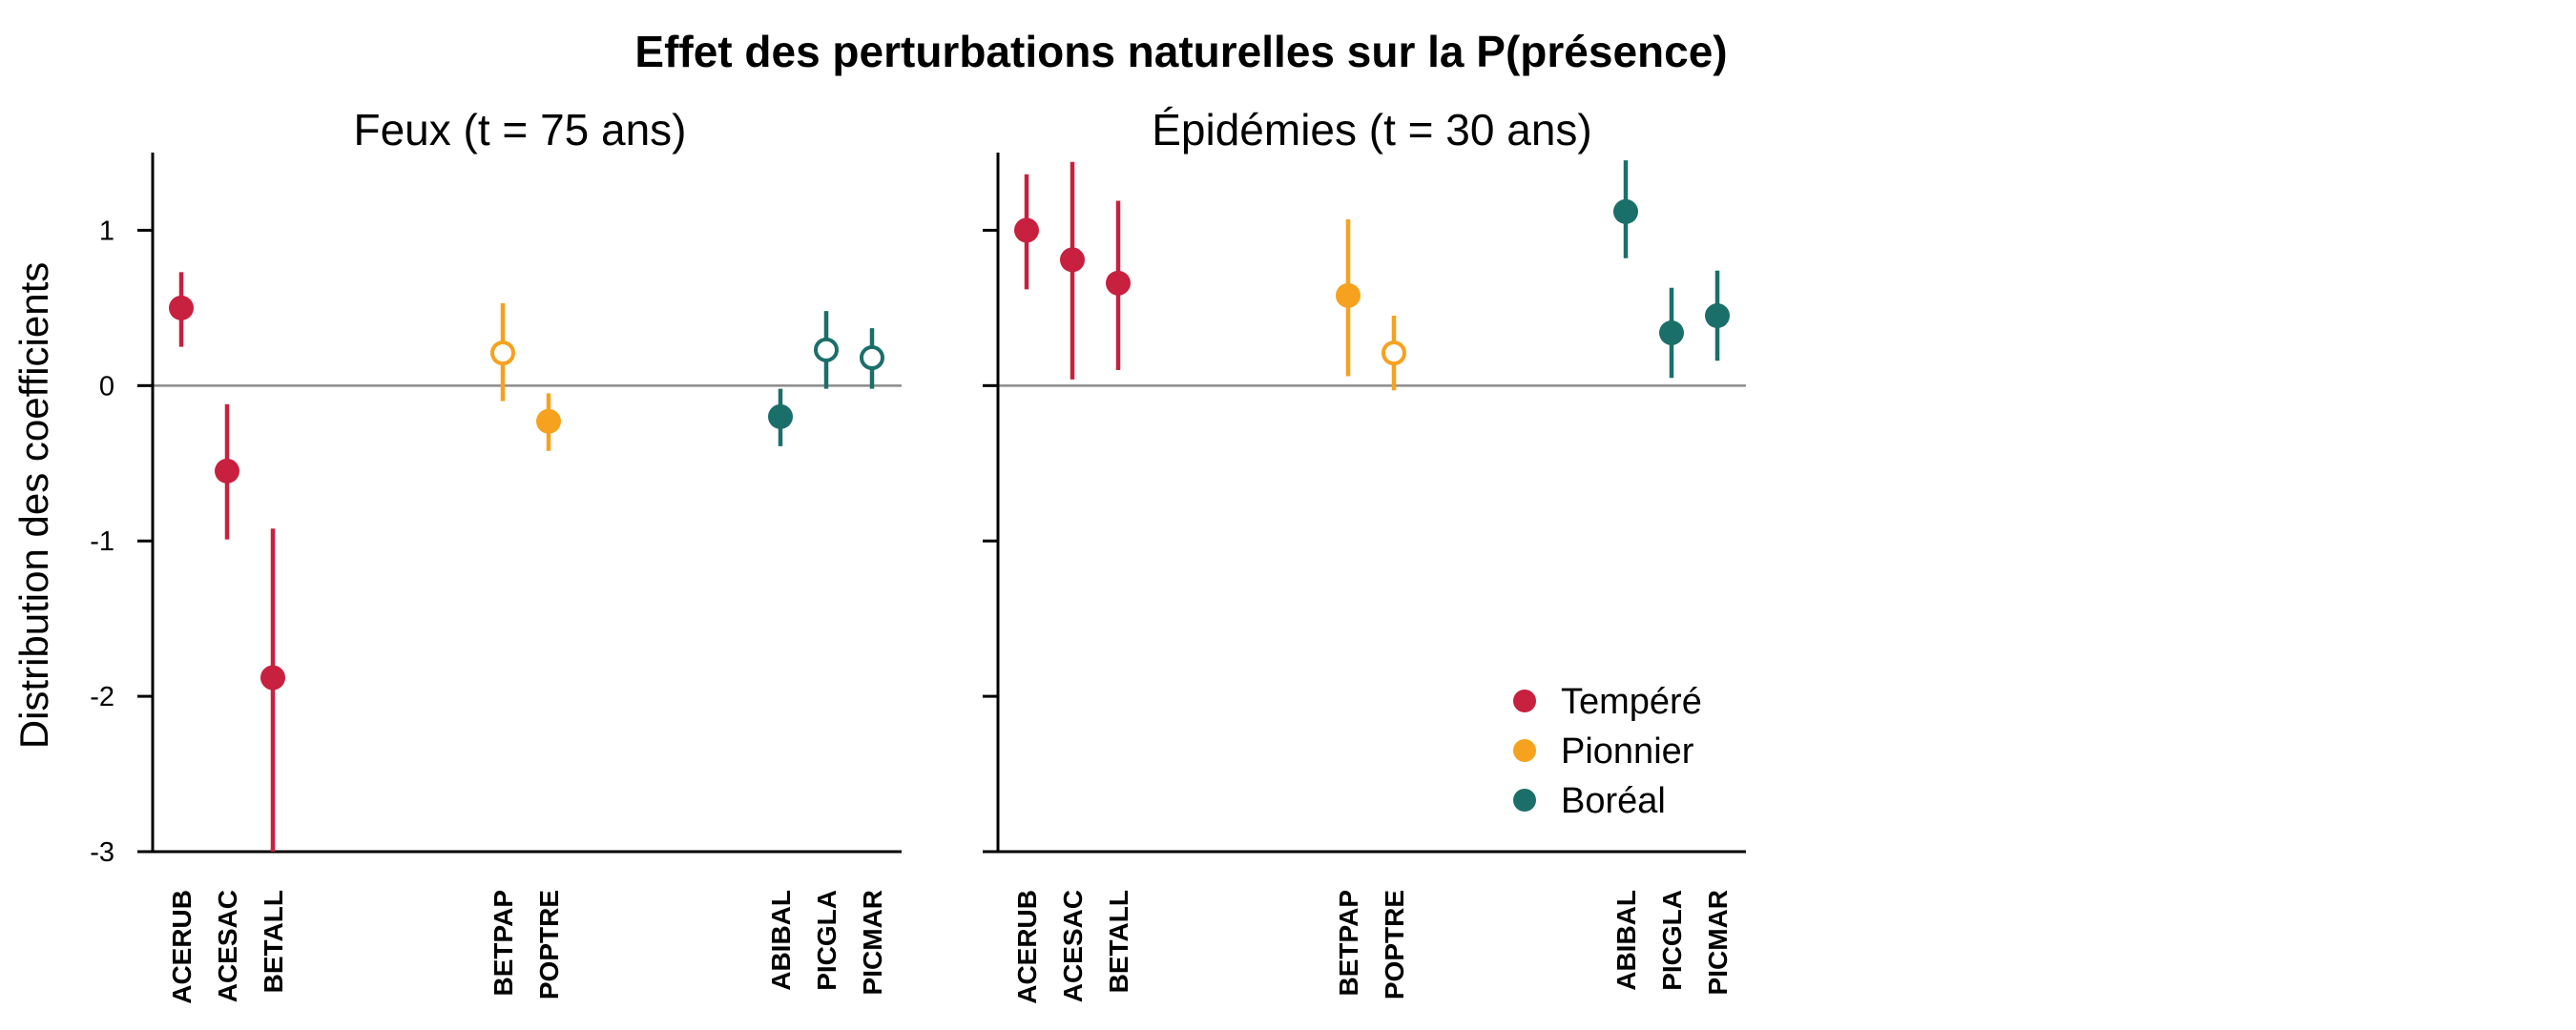 Image resolution: width=2576 pixels, height=1030 pixels. What do you see at coordinates (106, 386) in the screenshot?
I see `y-tick-label: 0` at bounding box center [106, 386].